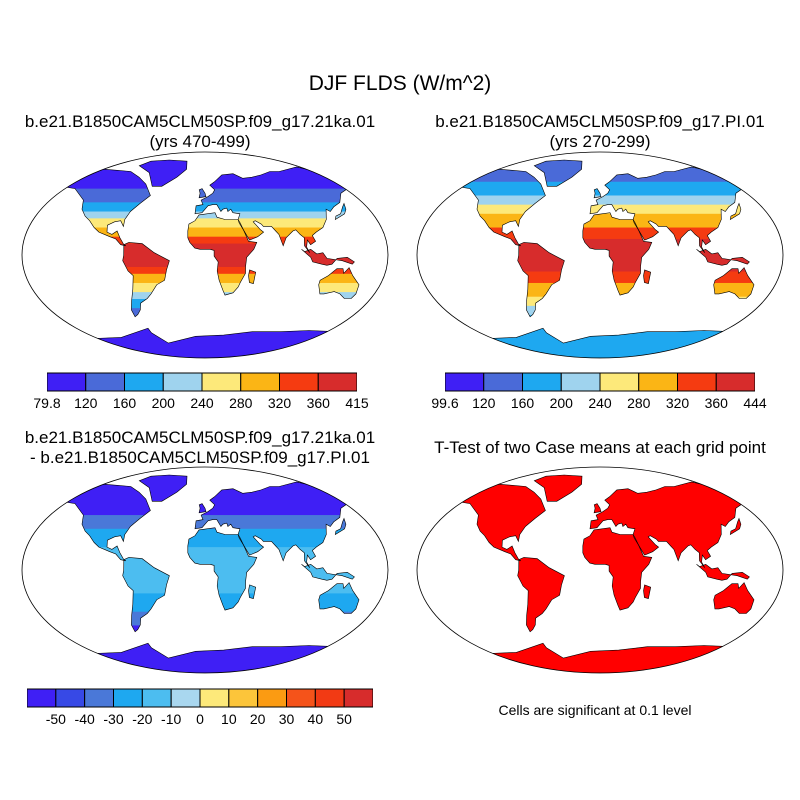 The image size is (800, 800). What do you see at coordinates (200, 457) in the screenshot?
I see `panel-title-difference-line2: - b.e21.B1850CAM5CLM50SP.f09_g17.PI.01` at bounding box center [200, 457].